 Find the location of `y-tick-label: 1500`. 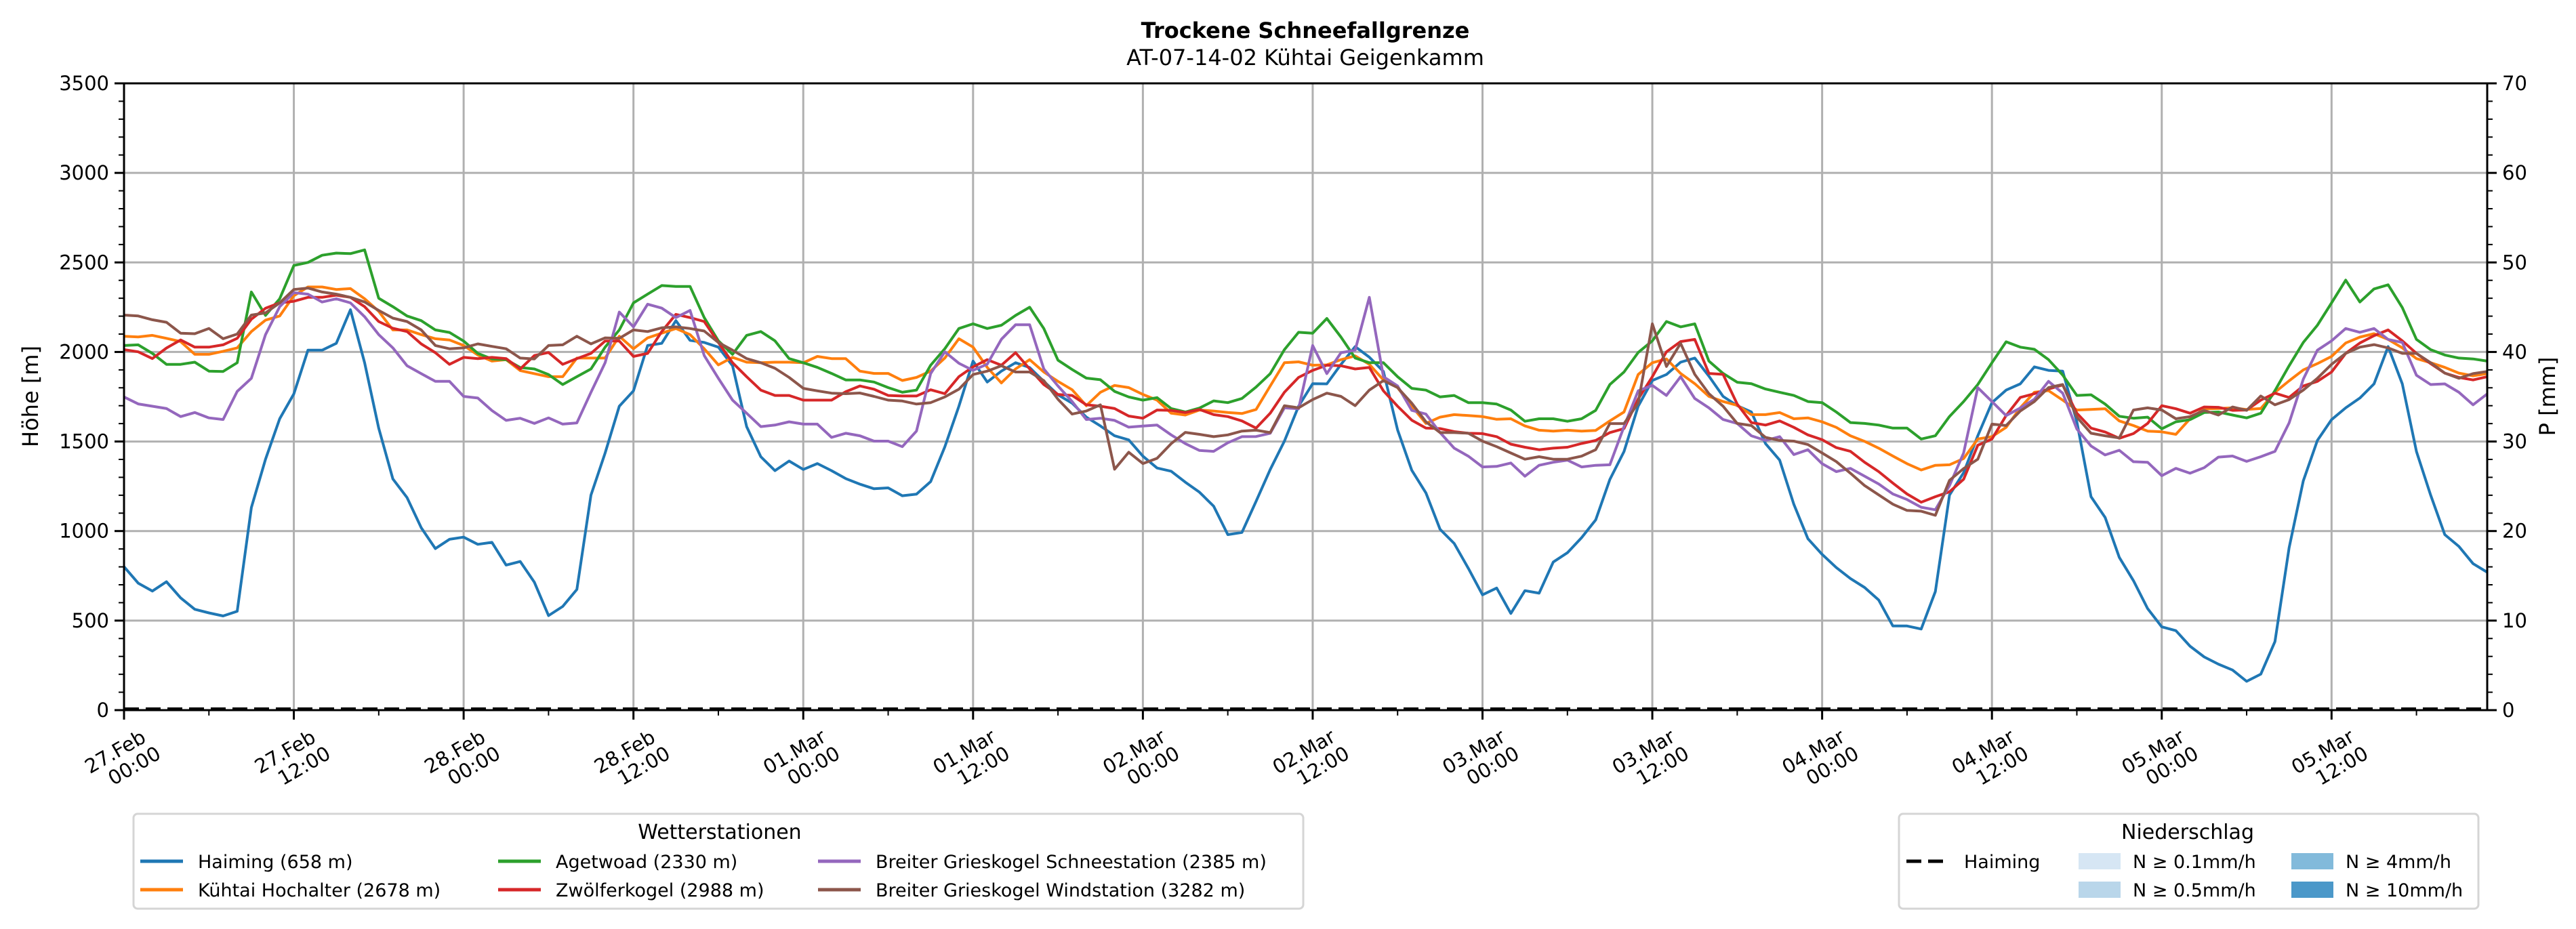

y-tick-label: 1500 is located at coordinates (84, 441).